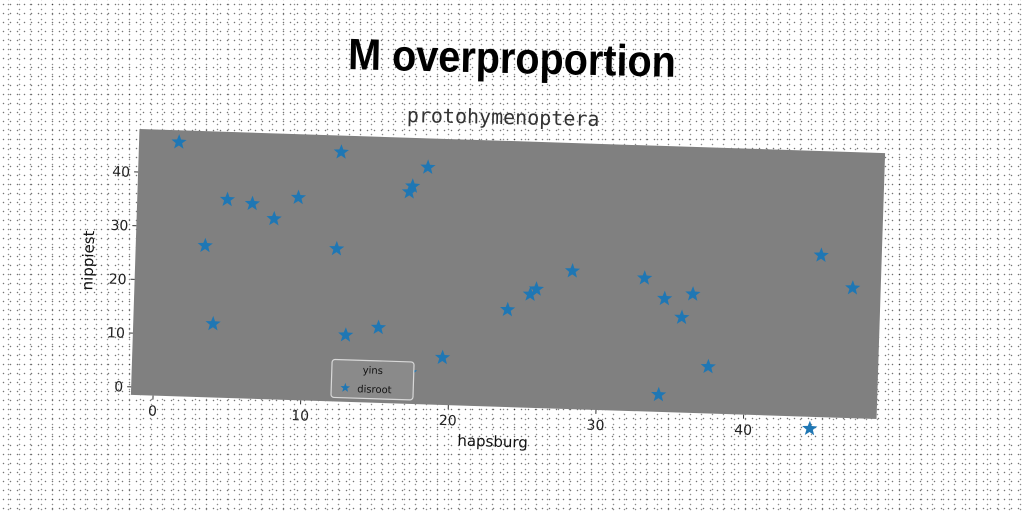 The width and height of the screenshot is (1024, 512). I want to click on legend-box, so click(372, 379).